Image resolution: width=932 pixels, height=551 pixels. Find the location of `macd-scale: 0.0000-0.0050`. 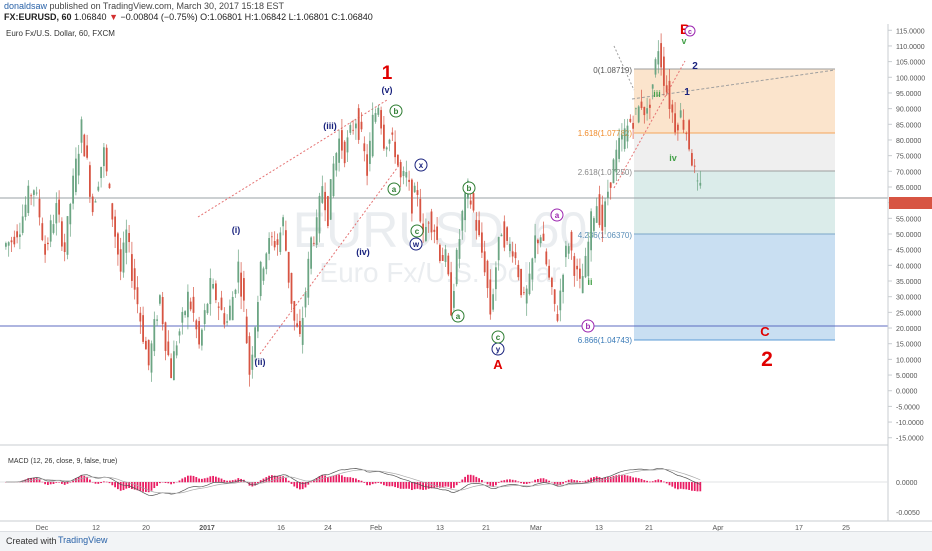

macd-scale: 0.0000-0.0050 is located at coordinates (908, 498).